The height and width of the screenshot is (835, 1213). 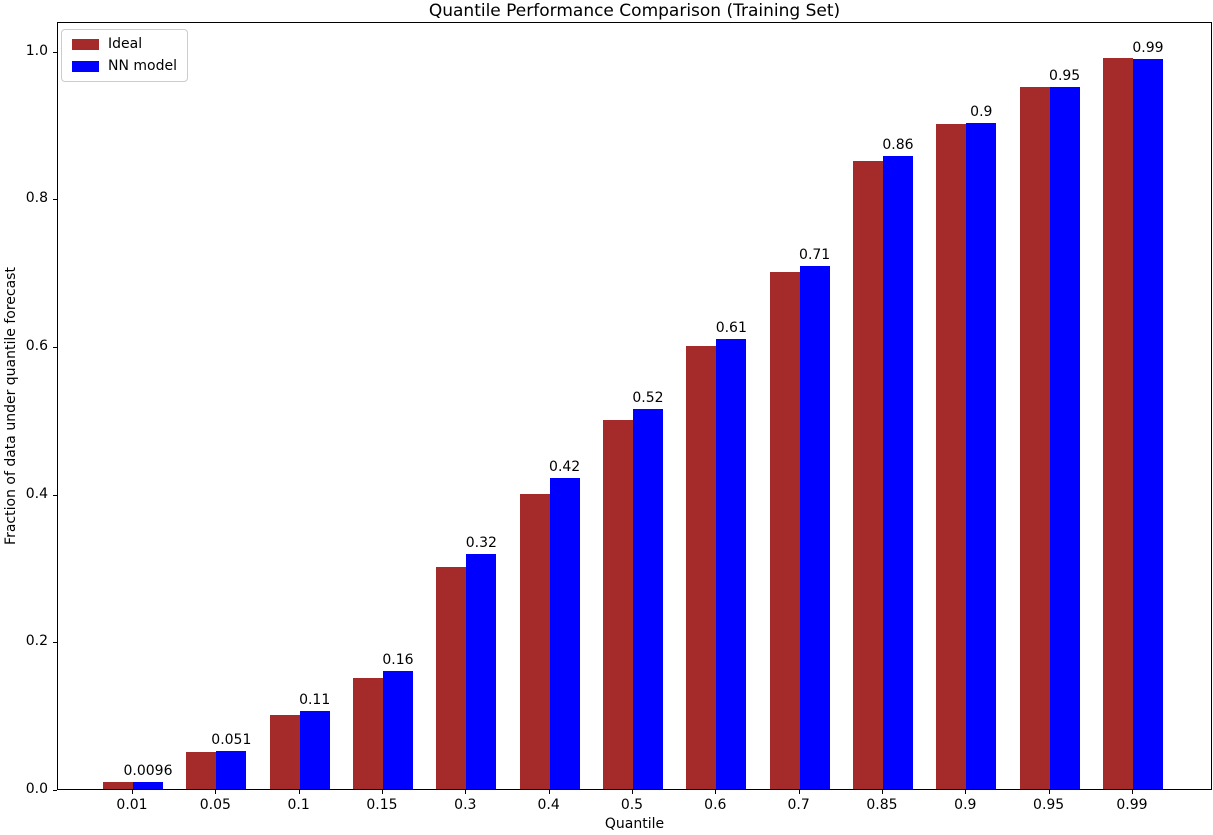 I want to click on x-tick-label: 0.15, so click(x=382, y=805).